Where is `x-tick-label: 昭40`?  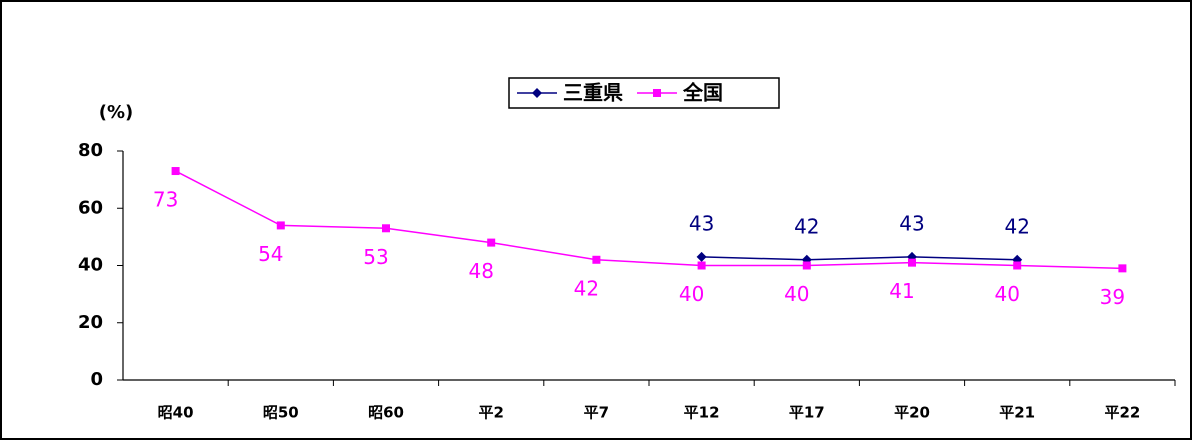 x-tick-label: 昭40 is located at coordinates (176, 413).